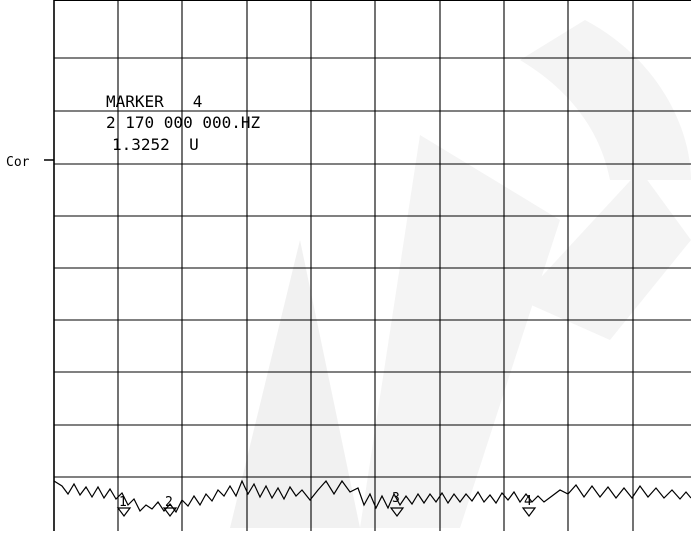  I want to click on marker-readout-frequency: 2 170 000 000.HZ, so click(183, 122).